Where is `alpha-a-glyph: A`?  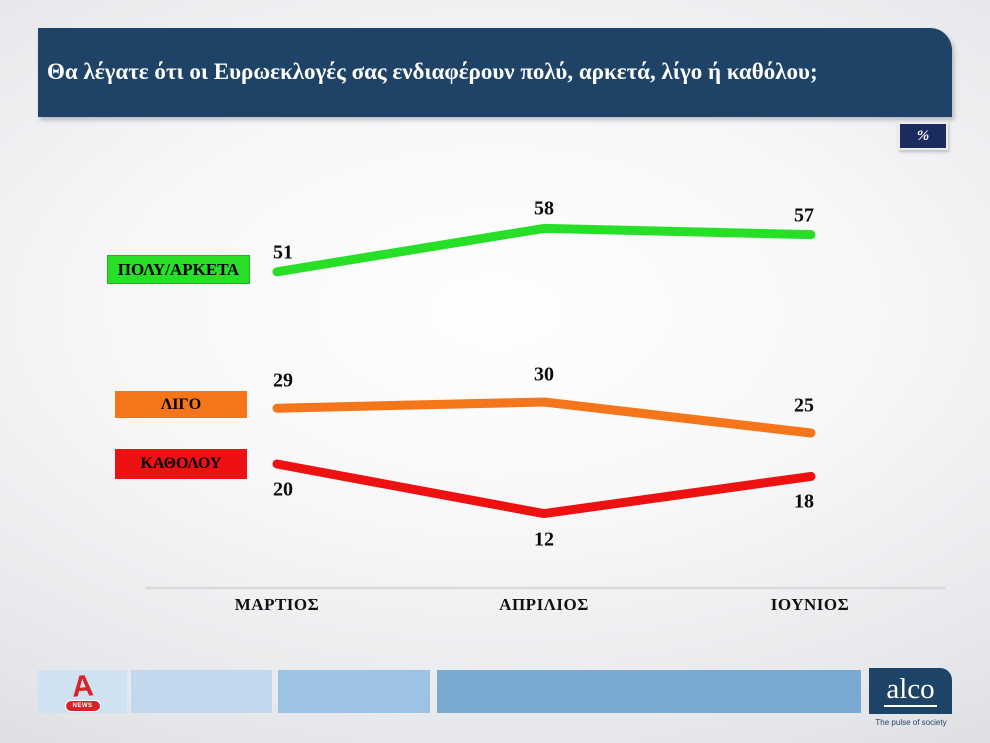
alpha-a-glyph: A is located at coordinates (82, 686).